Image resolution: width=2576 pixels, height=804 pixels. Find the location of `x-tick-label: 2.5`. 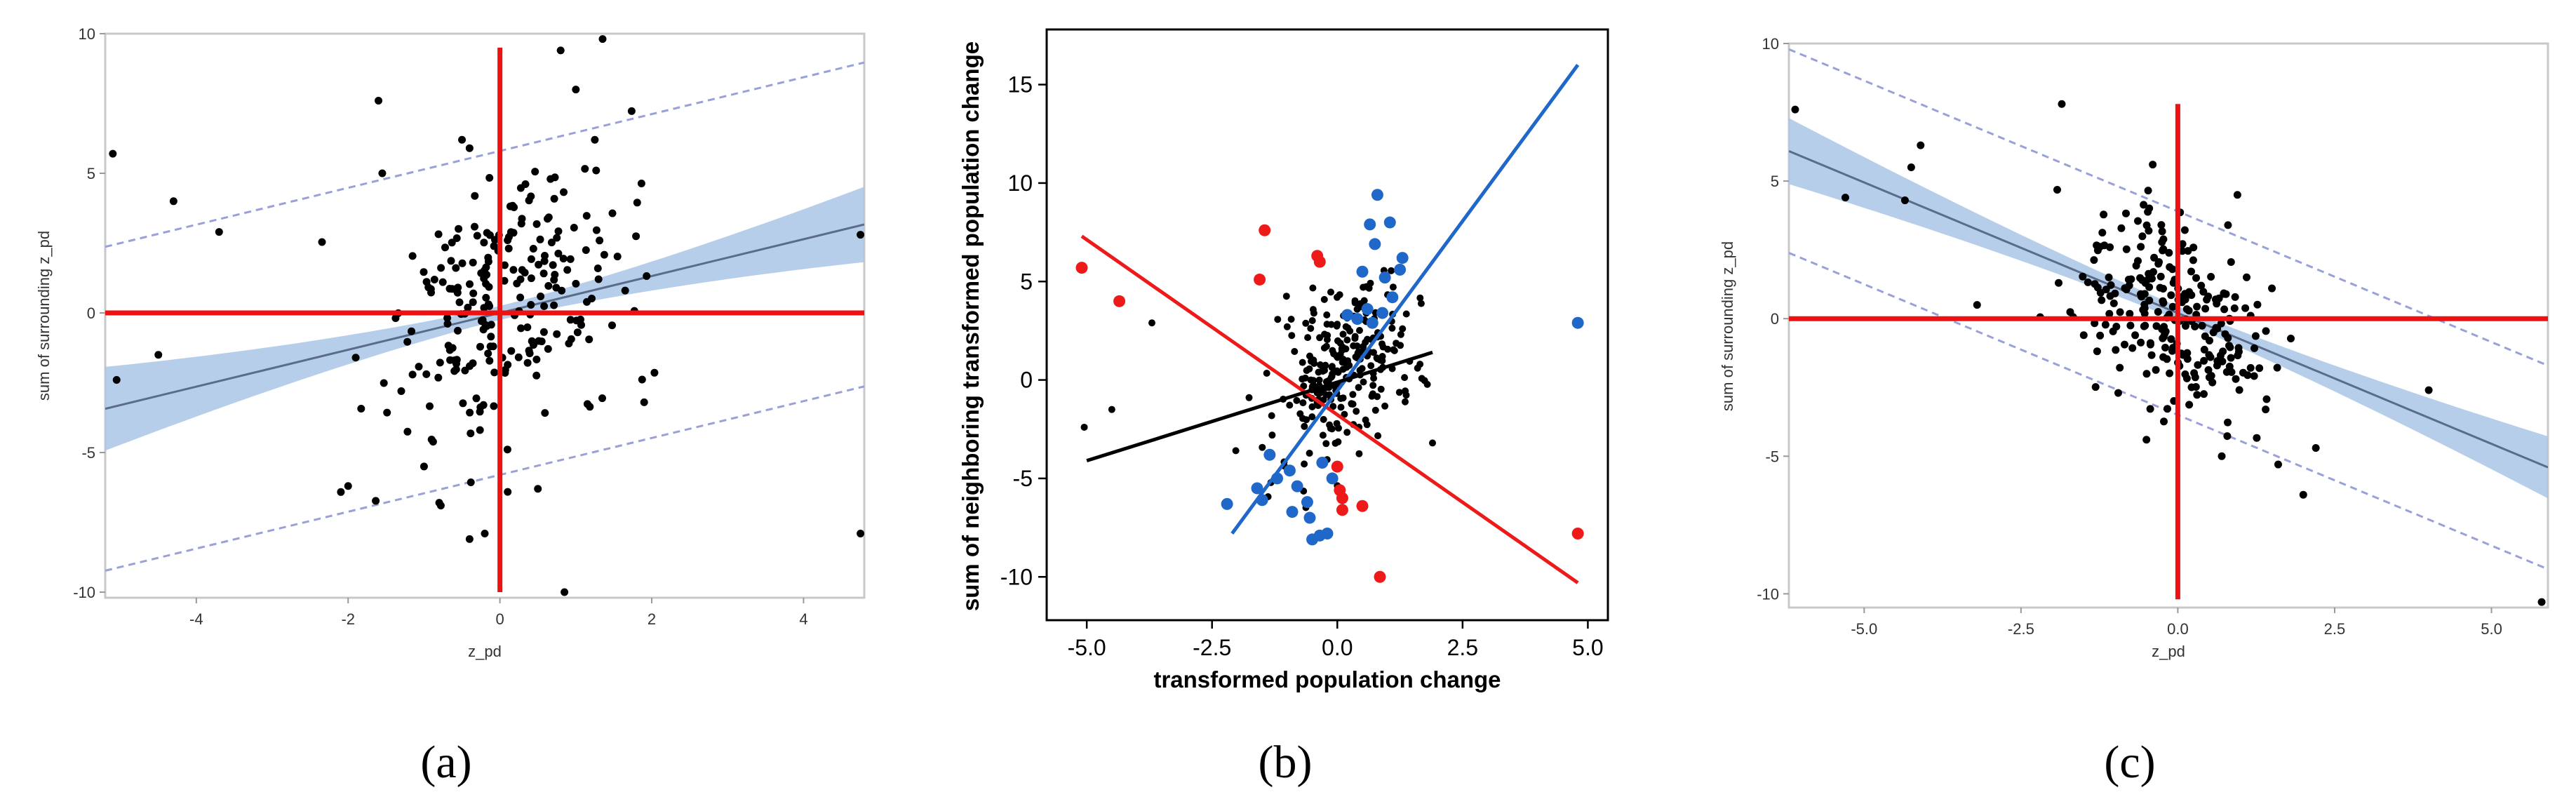

x-tick-label: 2.5 is located at coordinates (1463, 647).